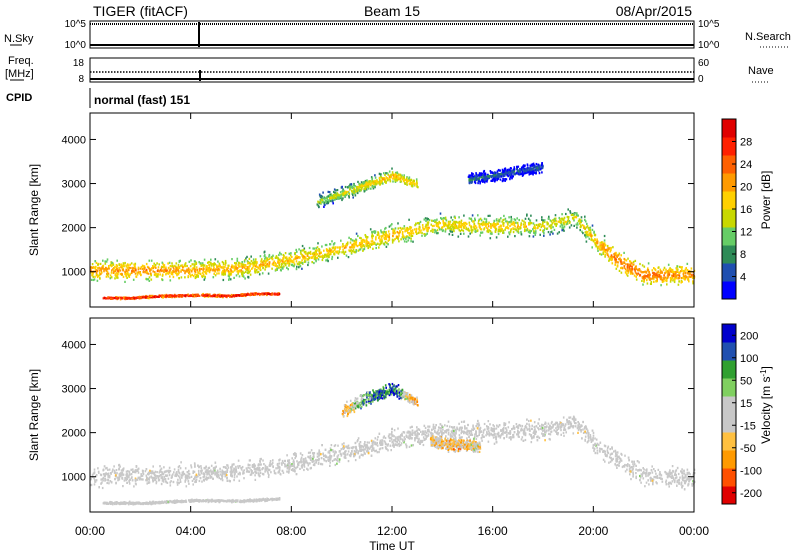  I want to click on cpid-value: normal (fast) 151, so click(142, 100).